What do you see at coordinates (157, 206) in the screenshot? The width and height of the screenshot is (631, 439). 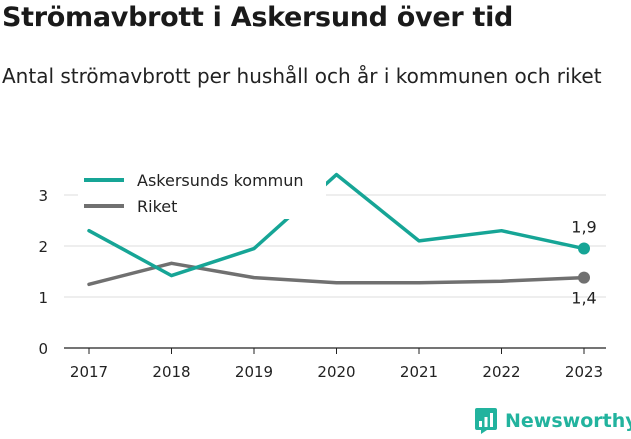 I see `legend-label: Riket` at bounding box center [157, 206].